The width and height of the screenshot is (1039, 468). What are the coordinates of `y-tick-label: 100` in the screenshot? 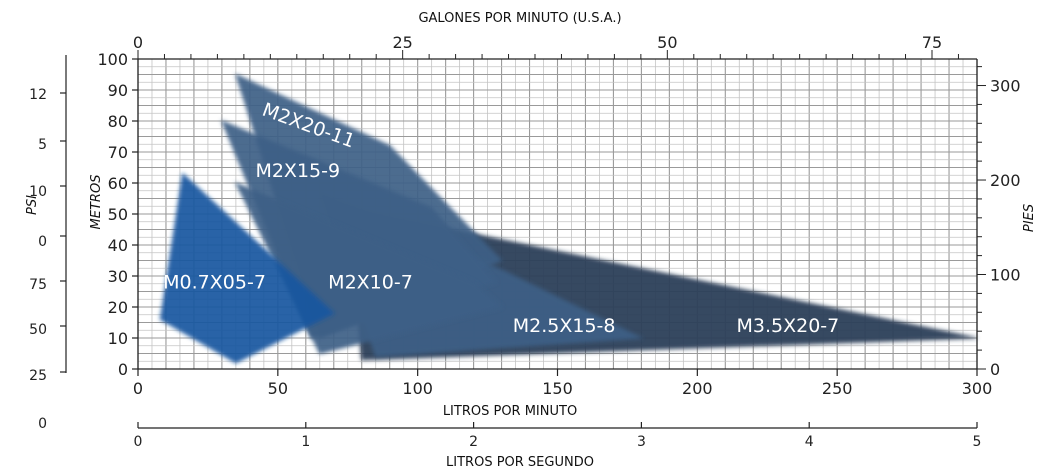 It's located at (112, 59).